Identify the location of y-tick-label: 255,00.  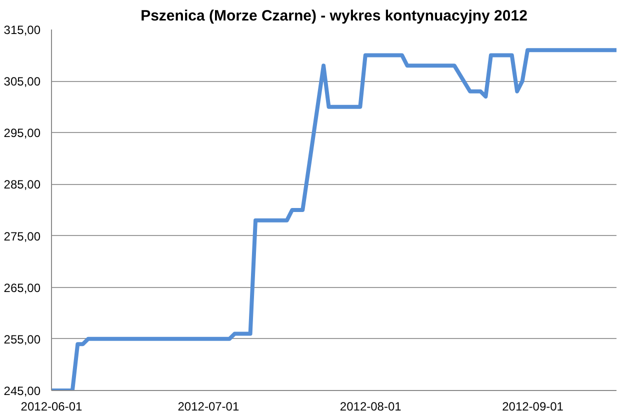
(22, 339).